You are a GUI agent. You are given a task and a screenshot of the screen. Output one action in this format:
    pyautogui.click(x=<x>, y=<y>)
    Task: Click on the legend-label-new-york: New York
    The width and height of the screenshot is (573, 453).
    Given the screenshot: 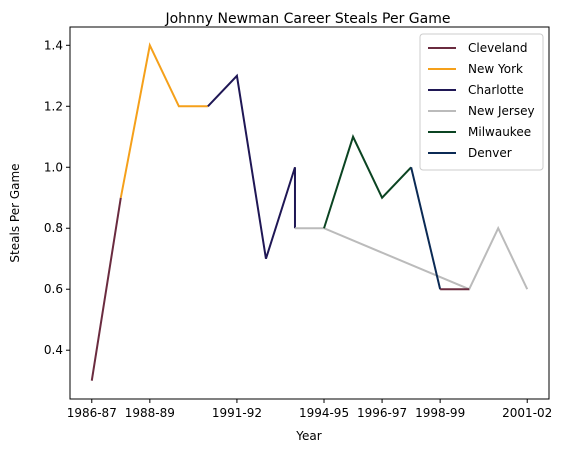 What is the action you would take?
    pyautogui.click(x=495, y=69)
    